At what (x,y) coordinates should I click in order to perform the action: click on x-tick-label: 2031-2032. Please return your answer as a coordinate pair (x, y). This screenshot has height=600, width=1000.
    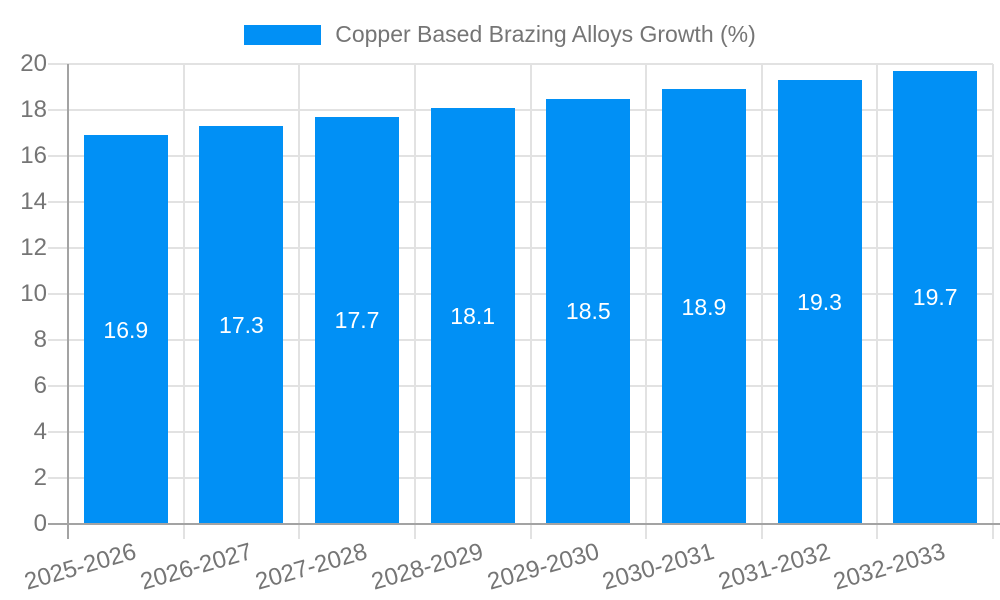
    Looking at the image, I should click on (774, 567).